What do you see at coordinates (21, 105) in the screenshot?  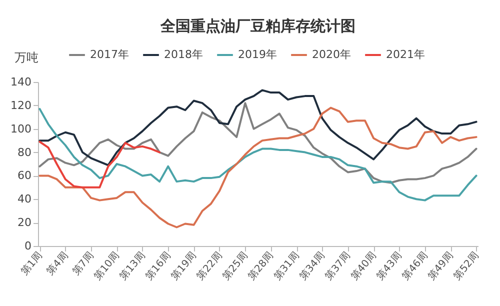 I see `y-tick-label: 120` at bounding box center [21, 105].